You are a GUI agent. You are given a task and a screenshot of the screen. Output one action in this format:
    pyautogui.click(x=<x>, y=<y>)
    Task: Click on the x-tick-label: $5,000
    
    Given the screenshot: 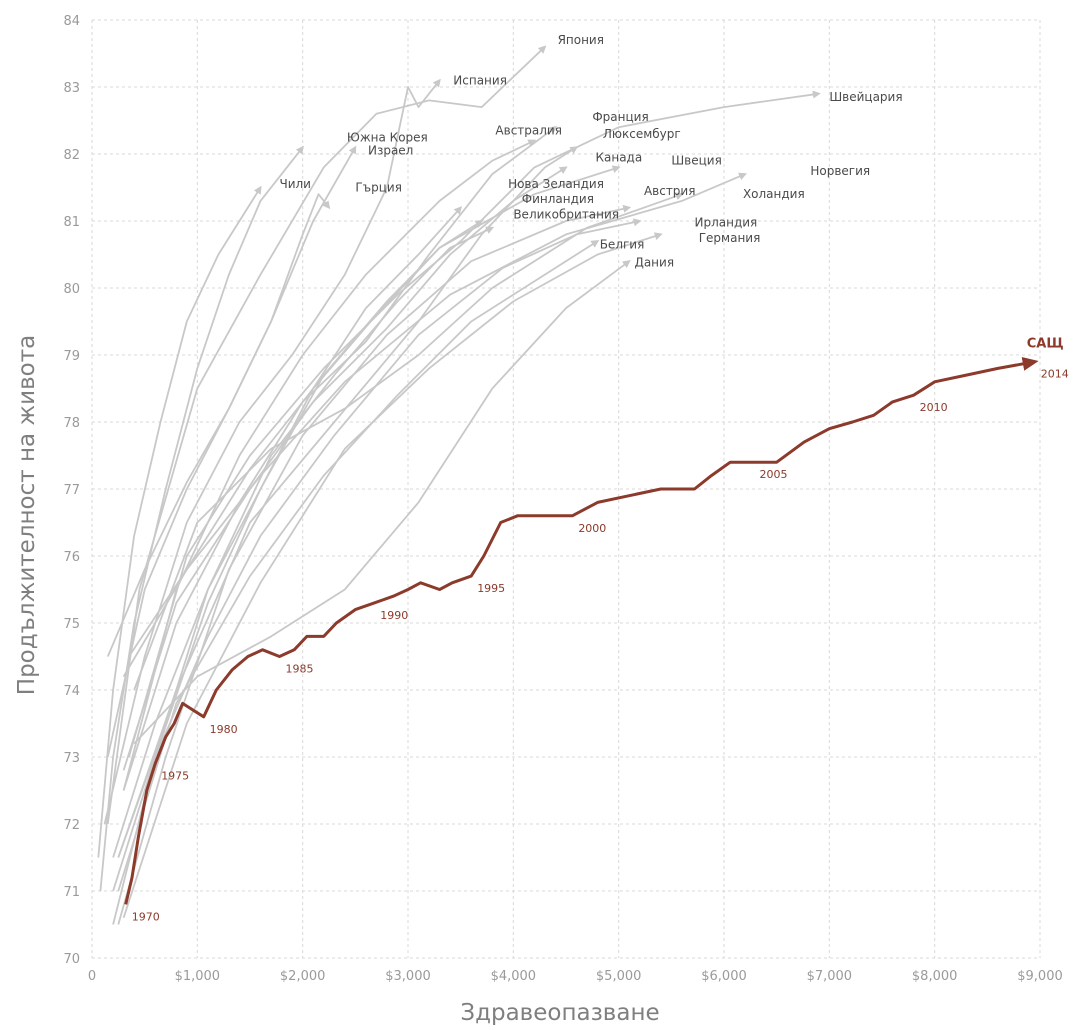 What is the action you would take?
    pyautogui.click(x=619, y=976)
    